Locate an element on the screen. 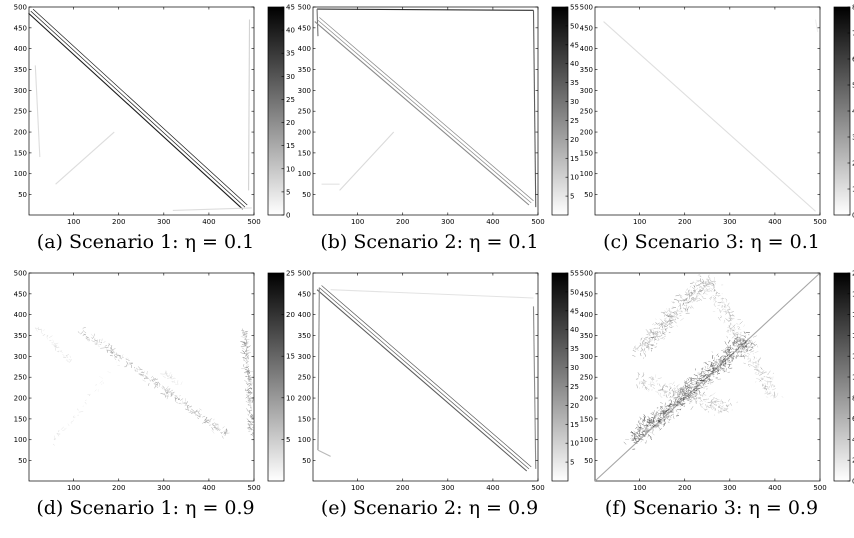  x-tick-label: 100 is located at coordinates (357, 222).